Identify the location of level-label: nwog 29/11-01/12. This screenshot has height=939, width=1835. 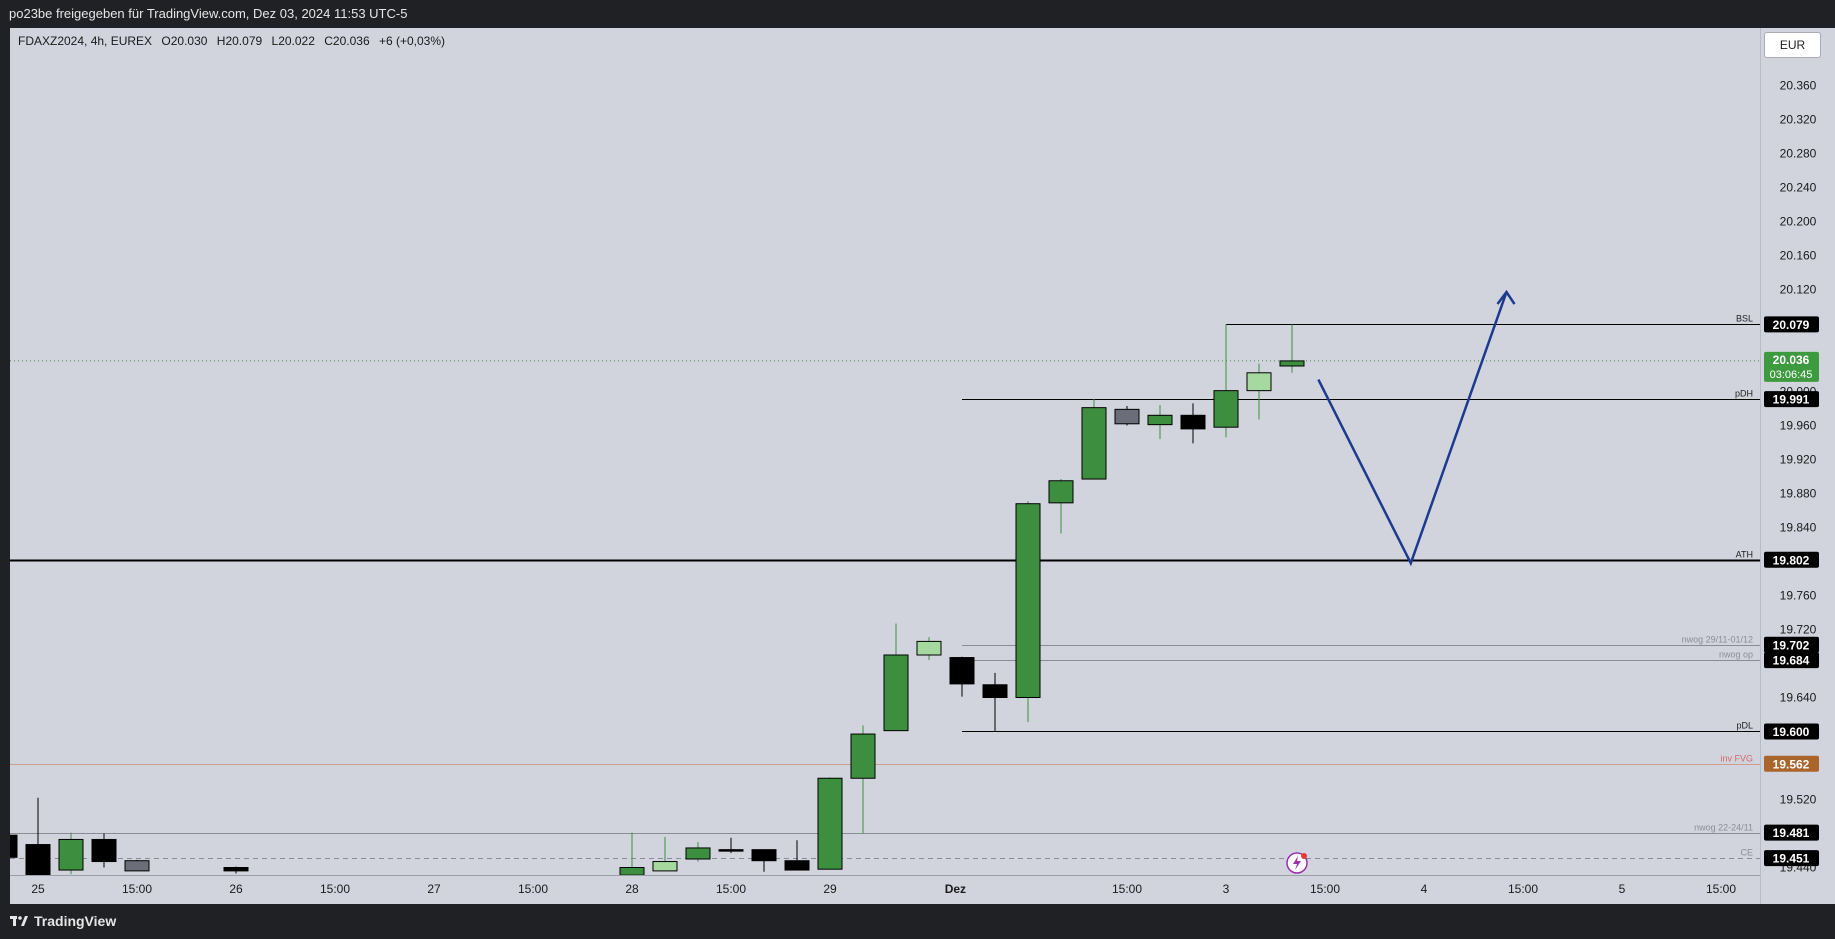
(1717, 640).